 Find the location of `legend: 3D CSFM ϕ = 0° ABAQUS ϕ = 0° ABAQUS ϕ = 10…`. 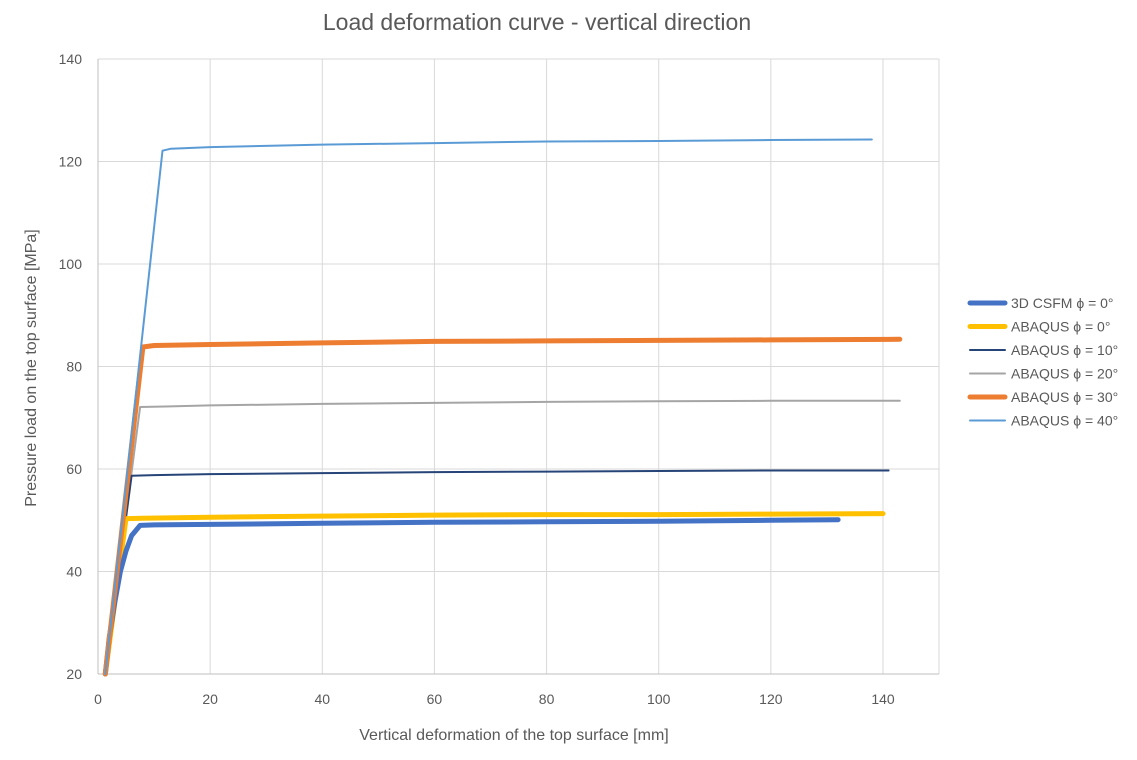

legend: 3D CSFM ϕ = 0° ABAQUS ϕ = 0° ABAQUS ϕ = 10… is located at coordinates (1042, 362).